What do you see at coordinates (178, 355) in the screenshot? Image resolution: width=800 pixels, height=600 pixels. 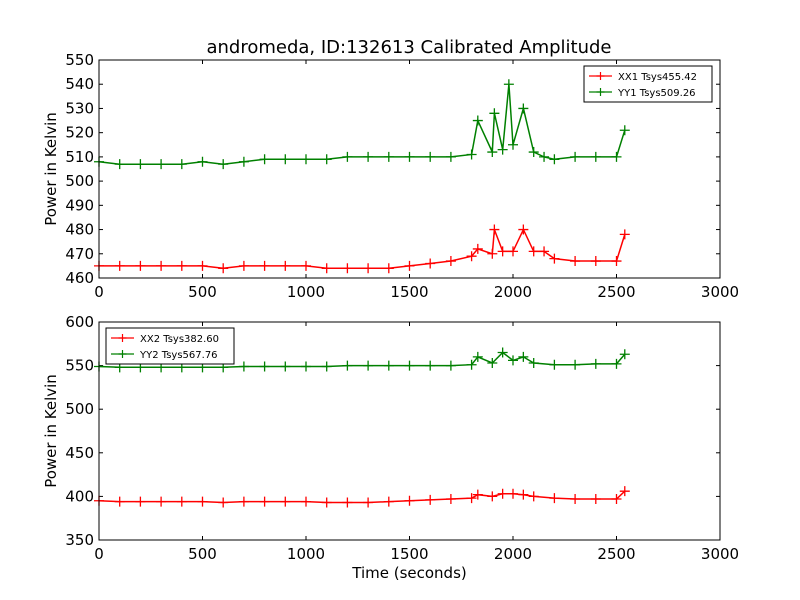 I see `lower-legend-label: YY2 Tsys567.76` at bounding box center [178, 355].